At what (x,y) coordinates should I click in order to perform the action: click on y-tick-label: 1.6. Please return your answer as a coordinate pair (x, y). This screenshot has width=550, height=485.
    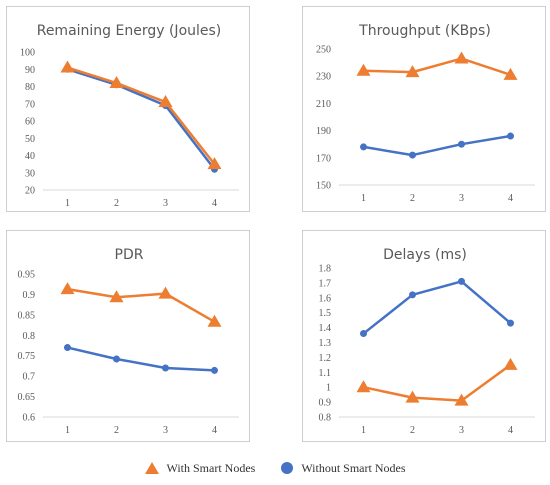
    Looking at the image, I should click on (325, 298).